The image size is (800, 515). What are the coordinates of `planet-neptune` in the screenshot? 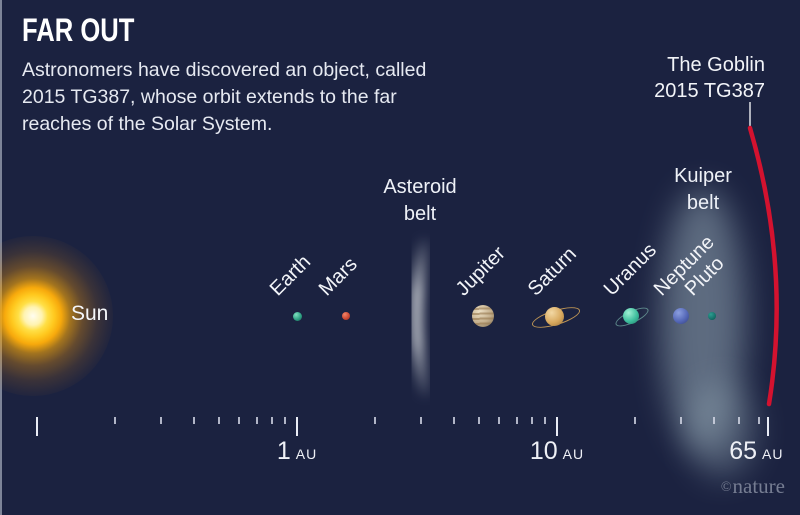 It's located at (681, 316).